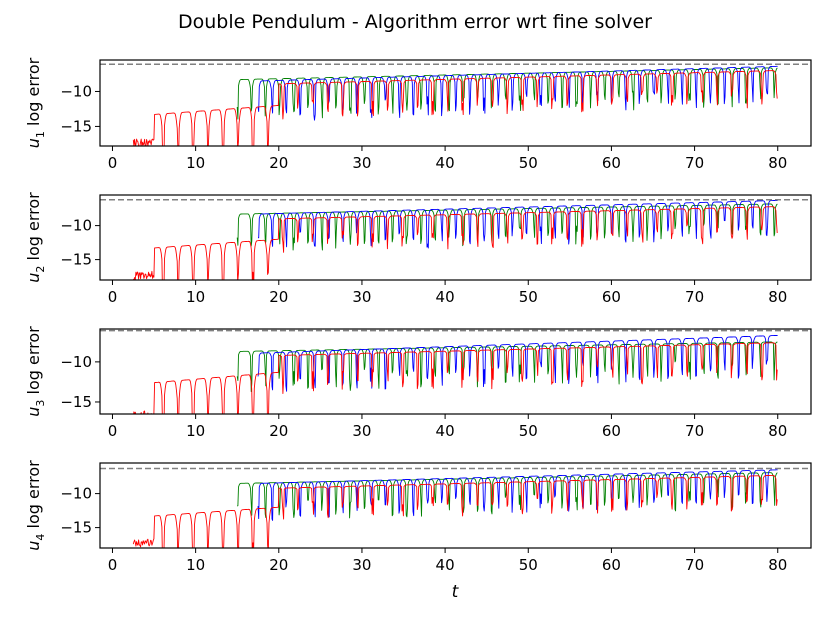  What do you see at coordinates (456, 592) in the screenshot?
I see `x-axis-label: t` at bounding box center [456, 592].